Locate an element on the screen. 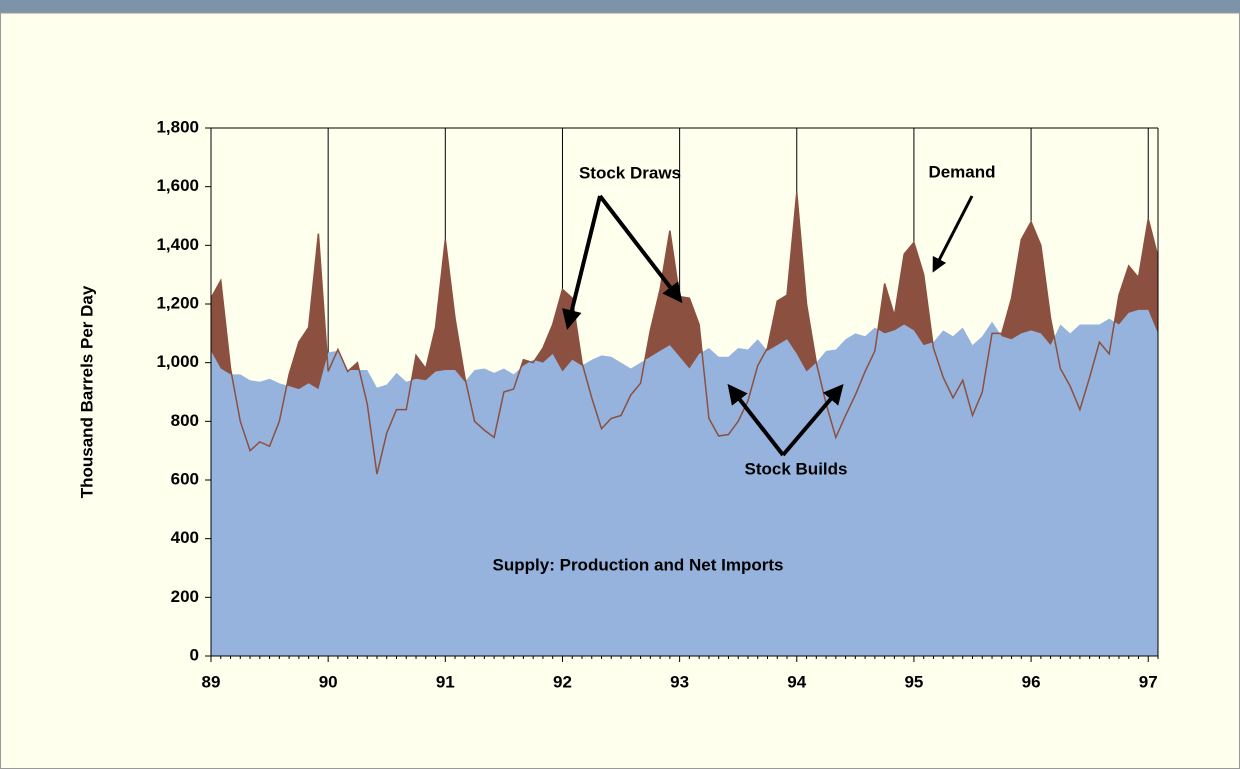  y-tick-label: 1,400 is located at coordinates (177, 244).